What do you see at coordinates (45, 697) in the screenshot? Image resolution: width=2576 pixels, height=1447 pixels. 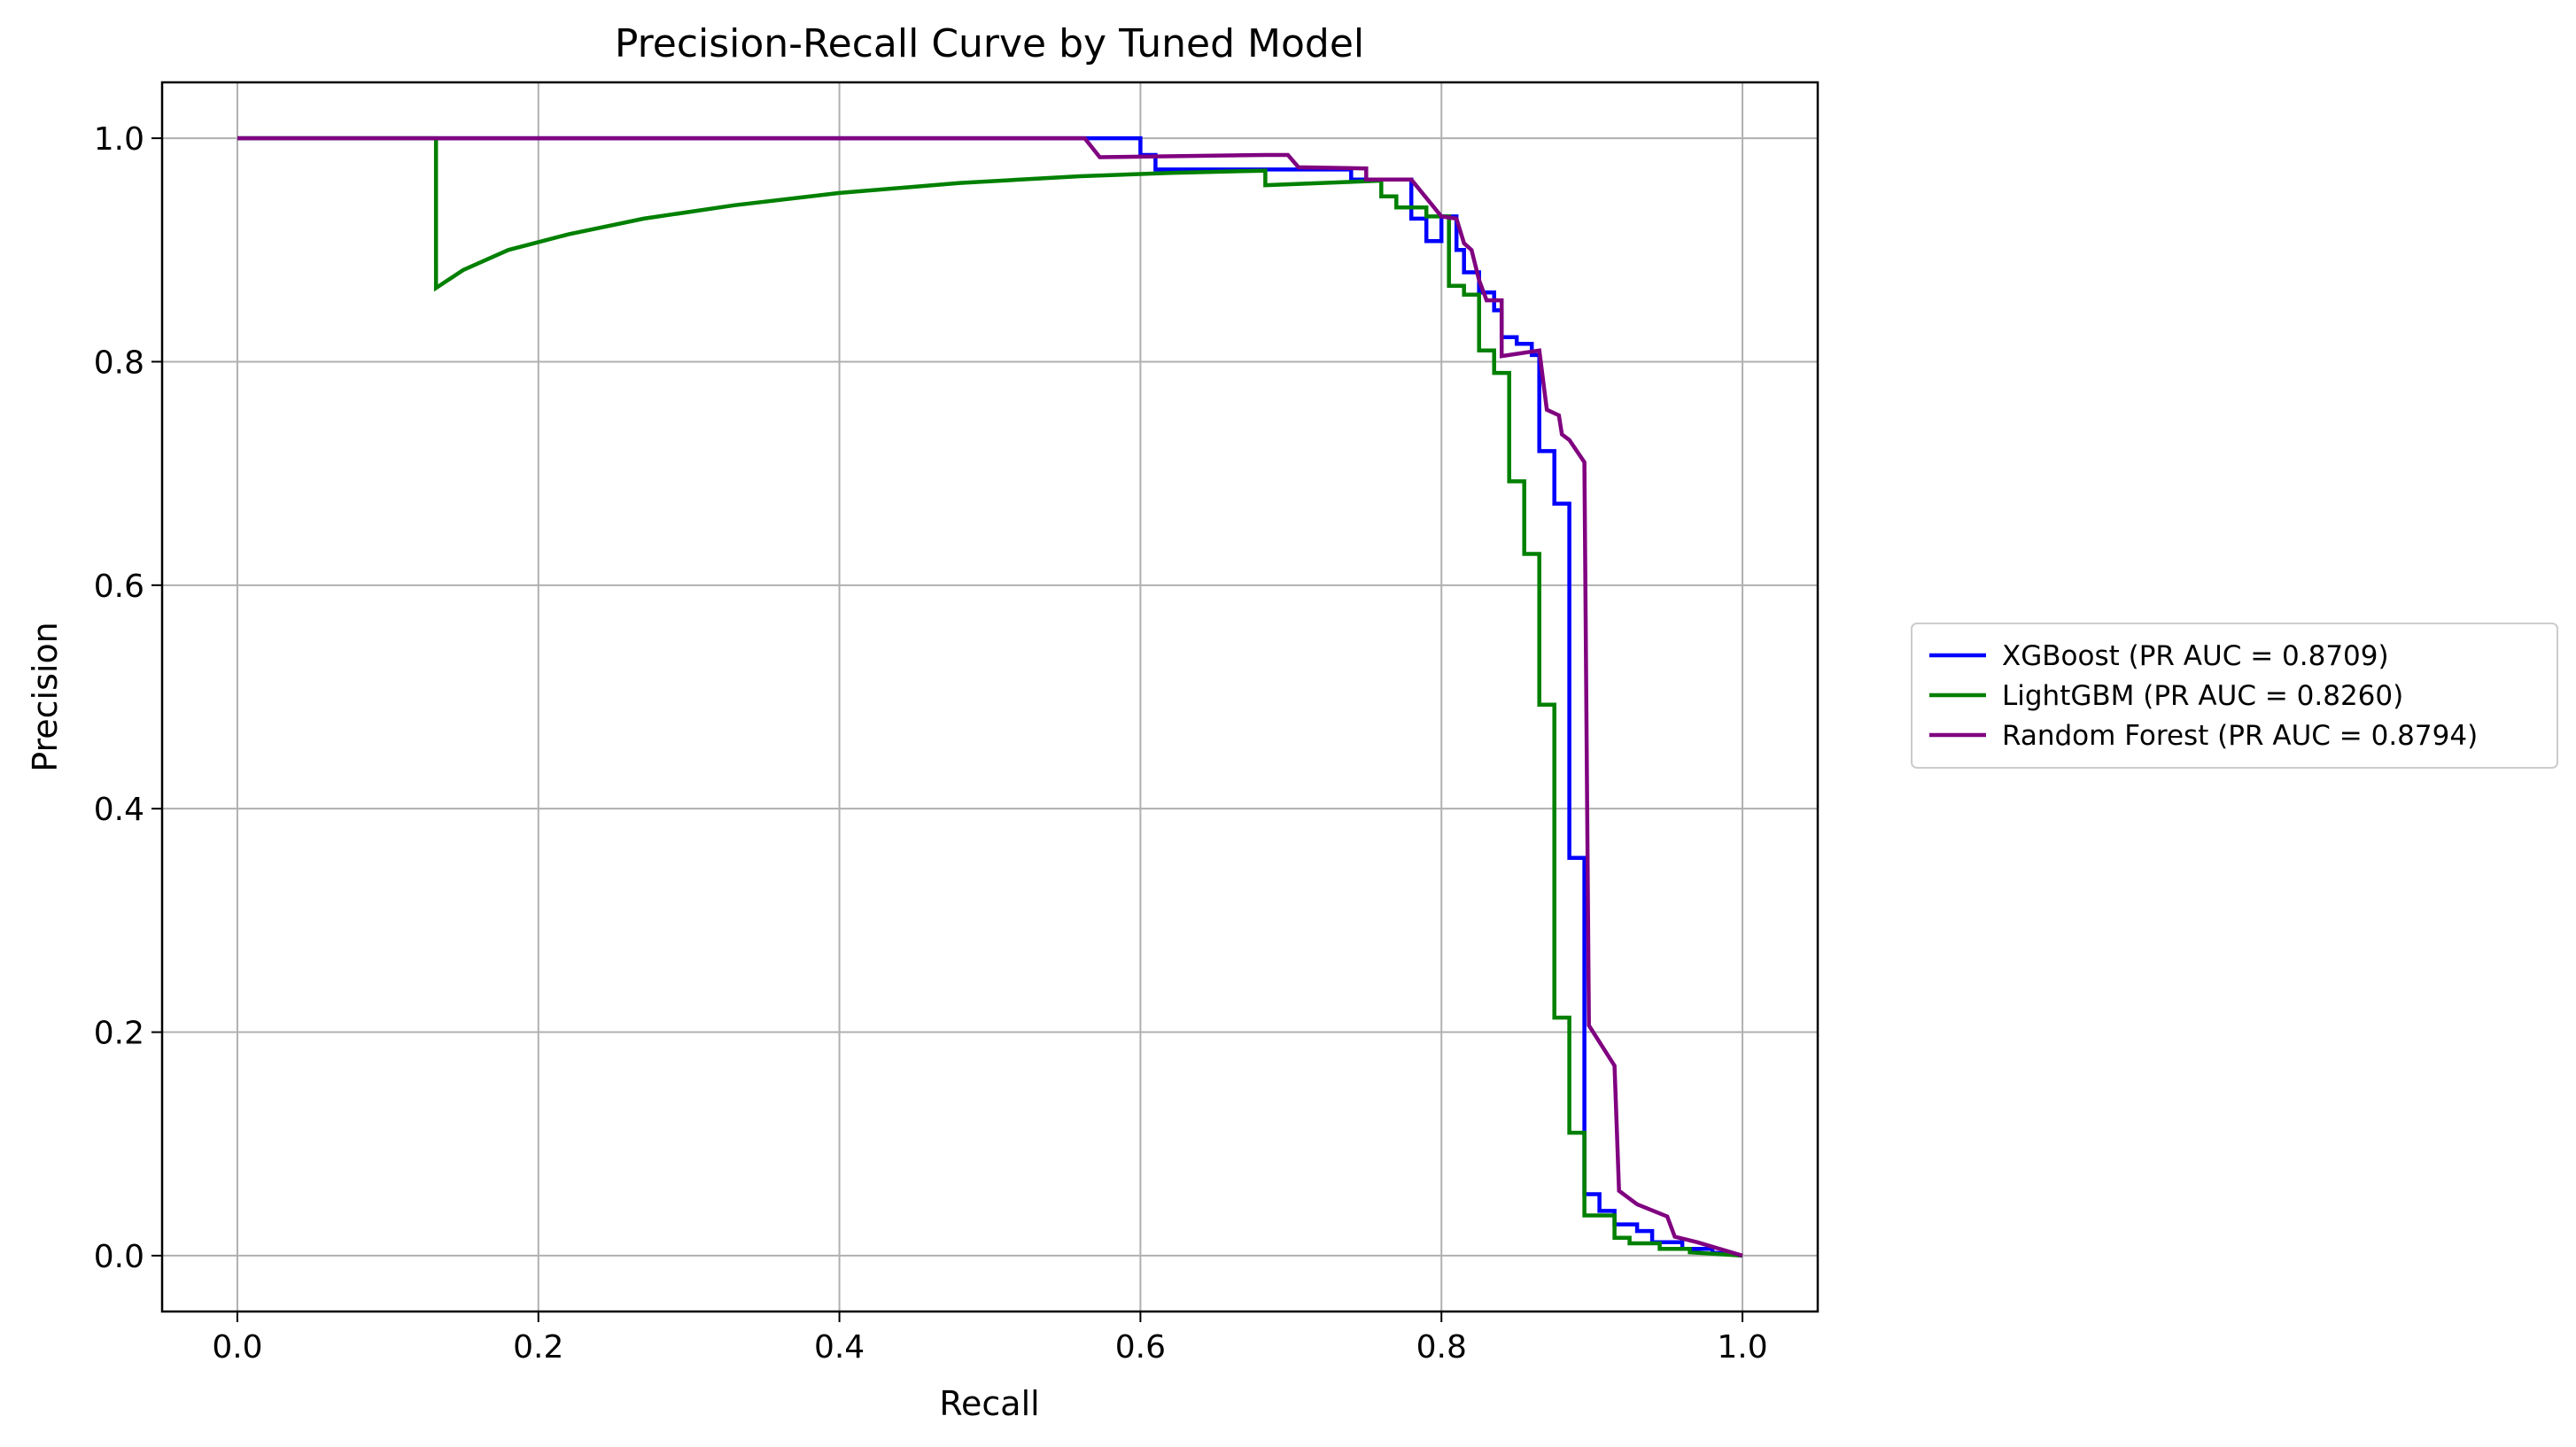 I see `y-axis-label: Precision` at bounding box center [45, 697].